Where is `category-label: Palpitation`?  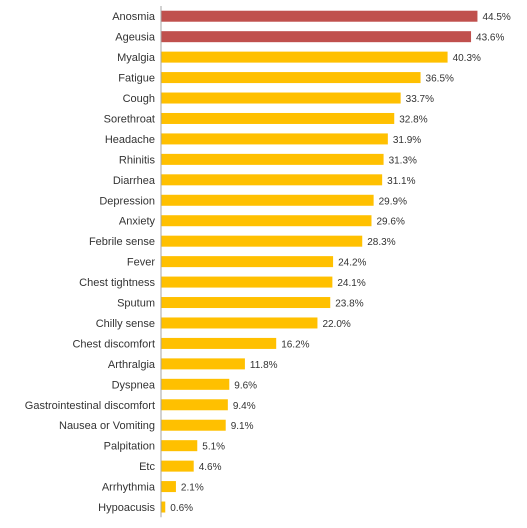
category-label: Palpitation is located at coordinates (129, 447).